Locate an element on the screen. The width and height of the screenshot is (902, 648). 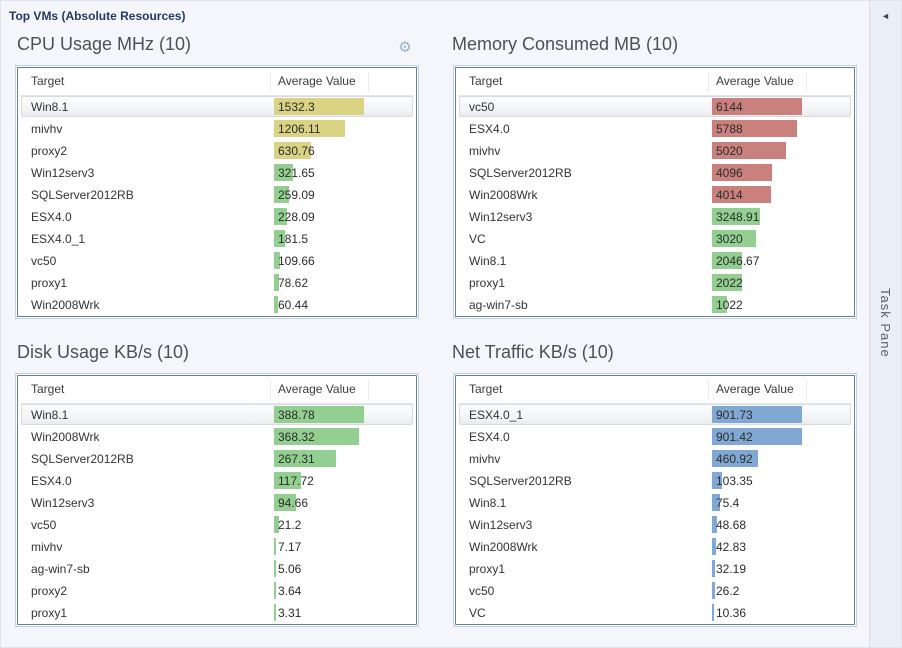
row-target-label: ag-win7-sb is located at coordinates (60, 569).